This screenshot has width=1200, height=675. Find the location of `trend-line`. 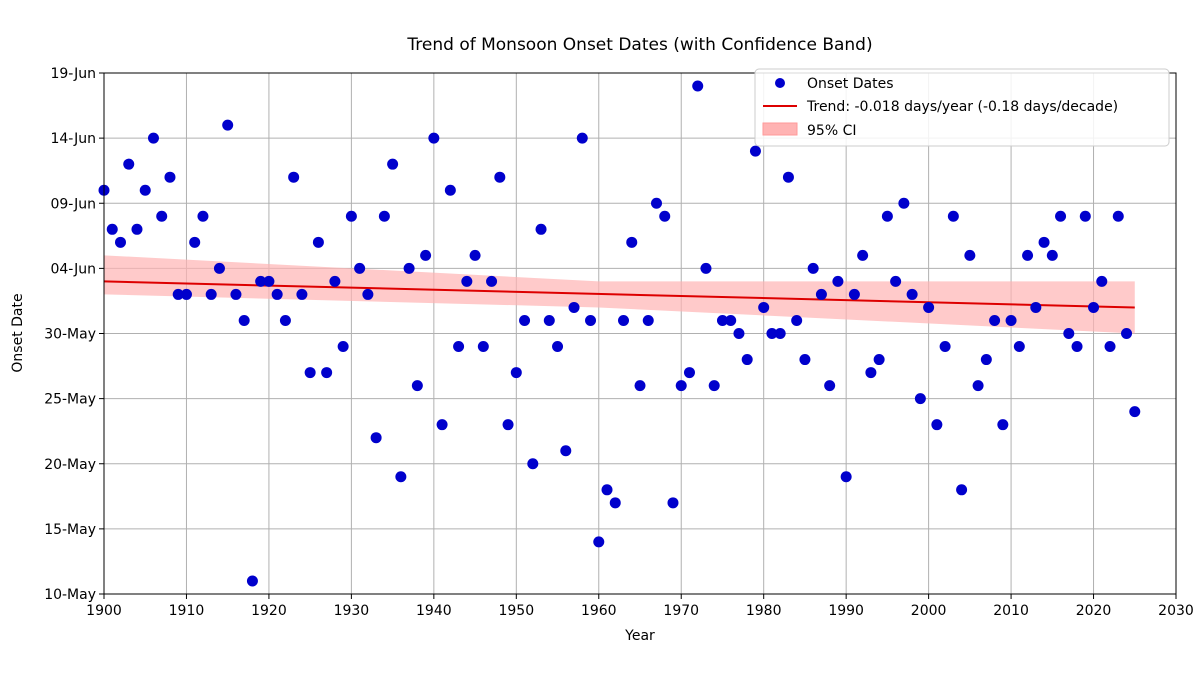

trend-line is located at coordinates (619, 294).